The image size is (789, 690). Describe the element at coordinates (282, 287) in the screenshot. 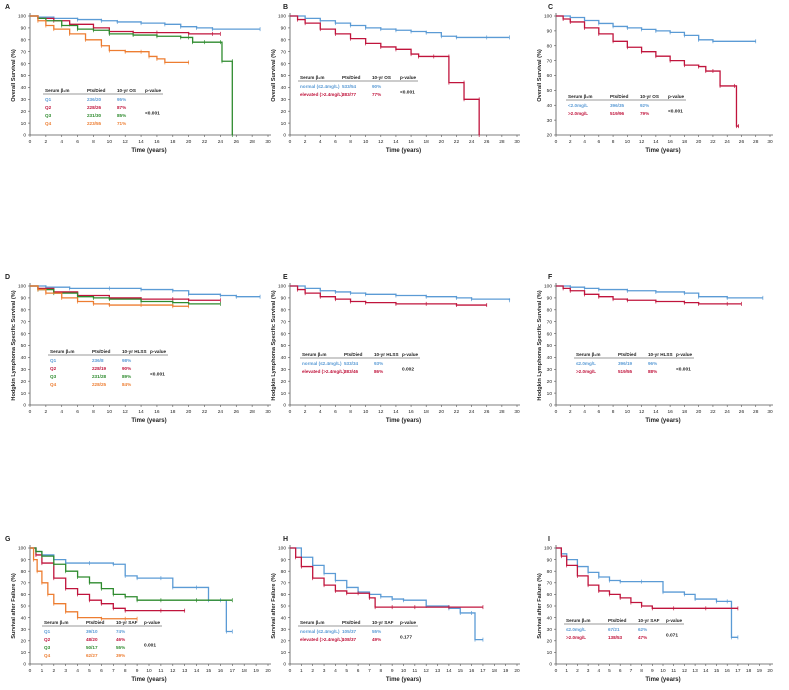

I see `y-tick-label: 100` at that location.